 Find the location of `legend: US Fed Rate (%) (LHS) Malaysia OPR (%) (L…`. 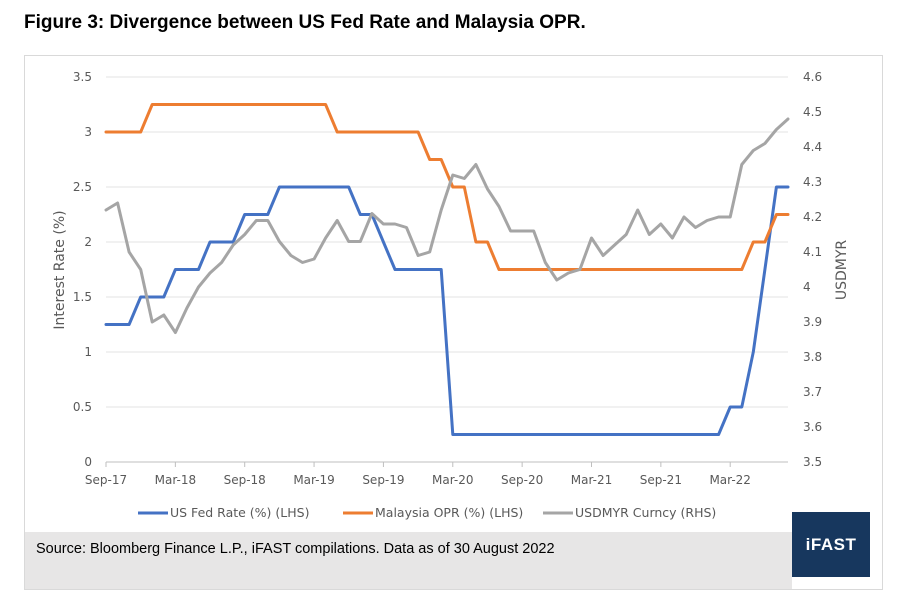

legend: US Fed Rate (%) (LHS) Malaysia OPR (%) (L… is located at coordinates (427, 512).